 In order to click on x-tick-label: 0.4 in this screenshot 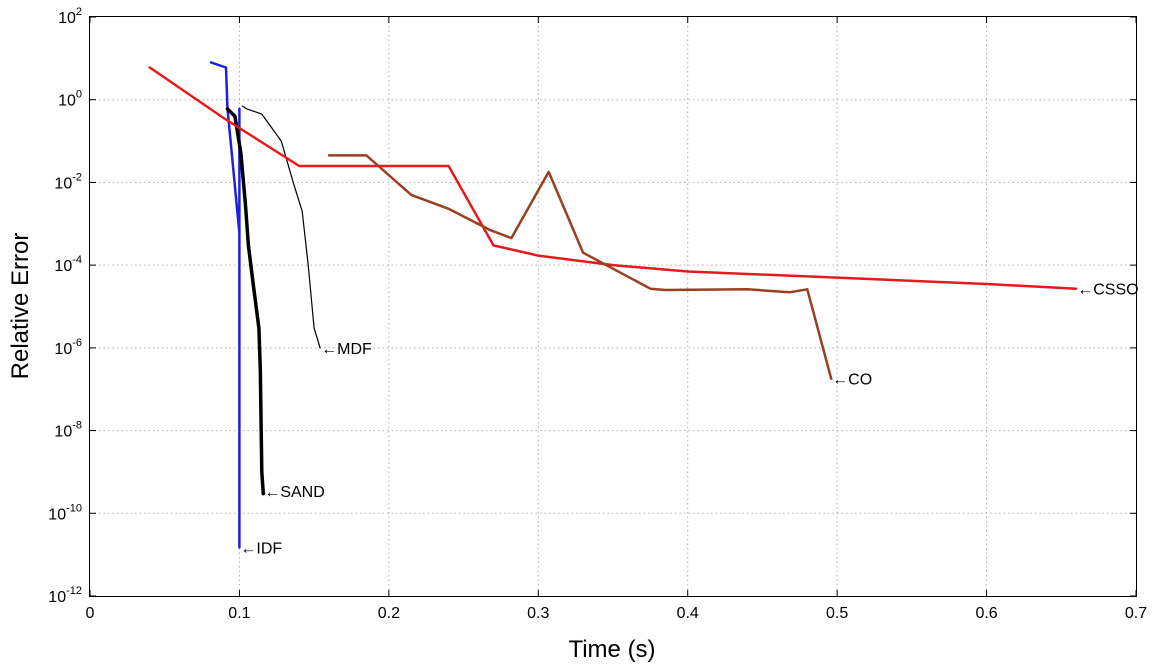, I will do `click(688, 613)`.